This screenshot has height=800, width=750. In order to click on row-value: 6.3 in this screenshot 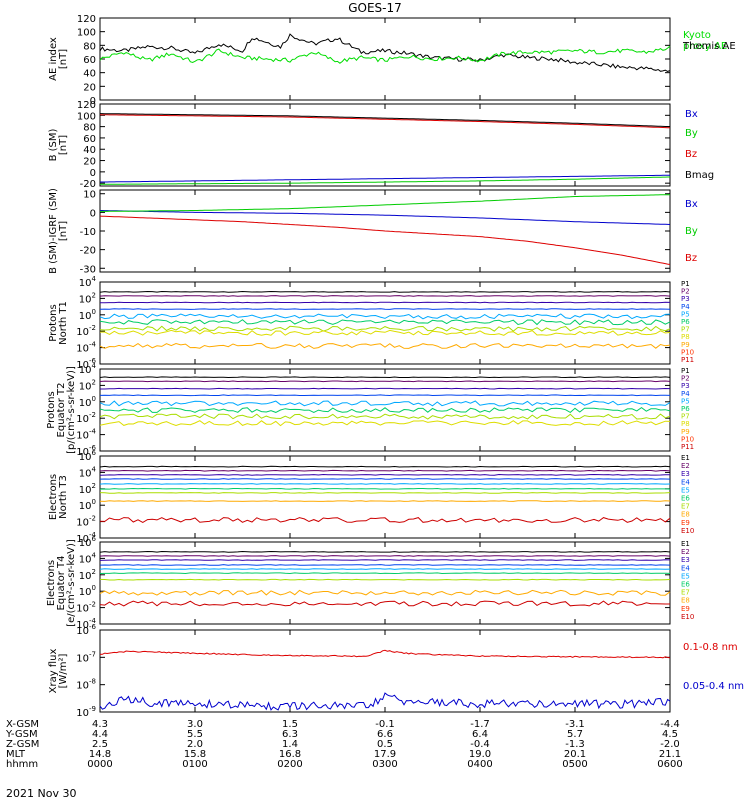, I will do `click(290, 734)`.